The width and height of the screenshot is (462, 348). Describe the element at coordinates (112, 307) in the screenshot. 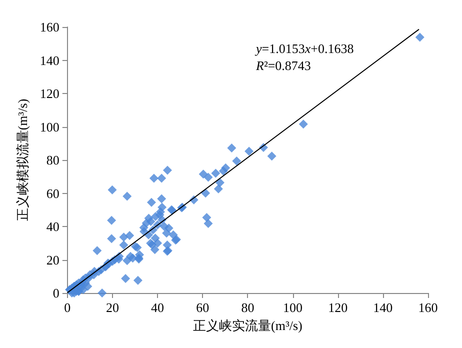

I see `x-tick-label: 20` at that location.